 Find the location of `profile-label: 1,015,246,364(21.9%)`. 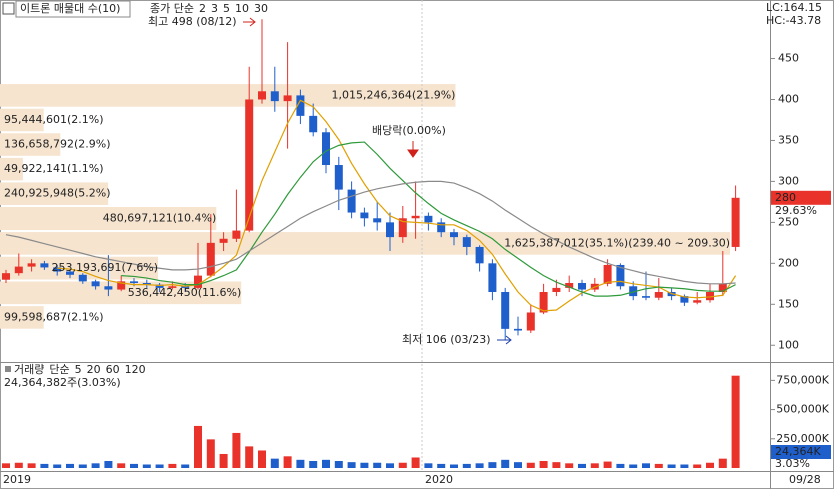

profile-label: 1,015,246,364(21.9%) is located at coordinates (393, 94).